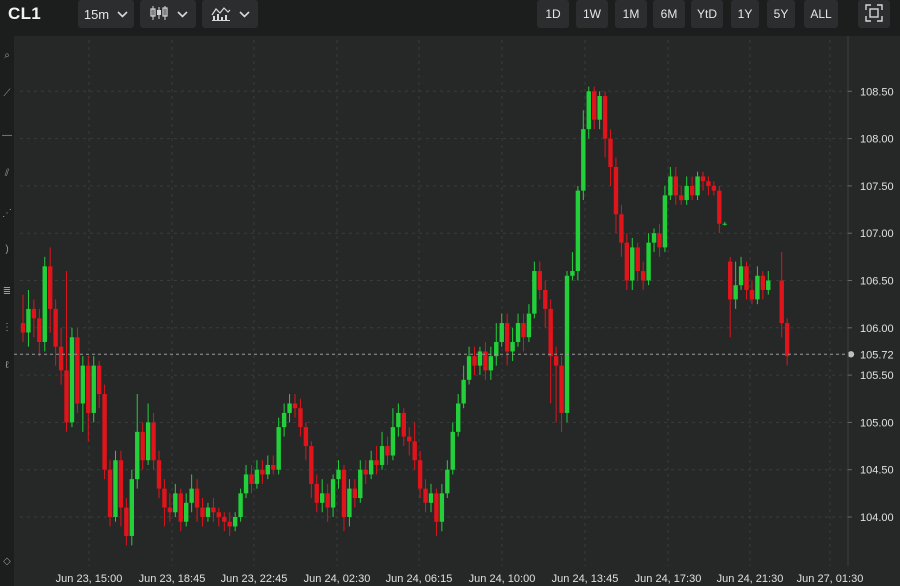 The image size is (900, 586). Describe the element at coordinates (7, 93) in the screenshot. I see `trend-line-tool-icon: ⟋` at that location.